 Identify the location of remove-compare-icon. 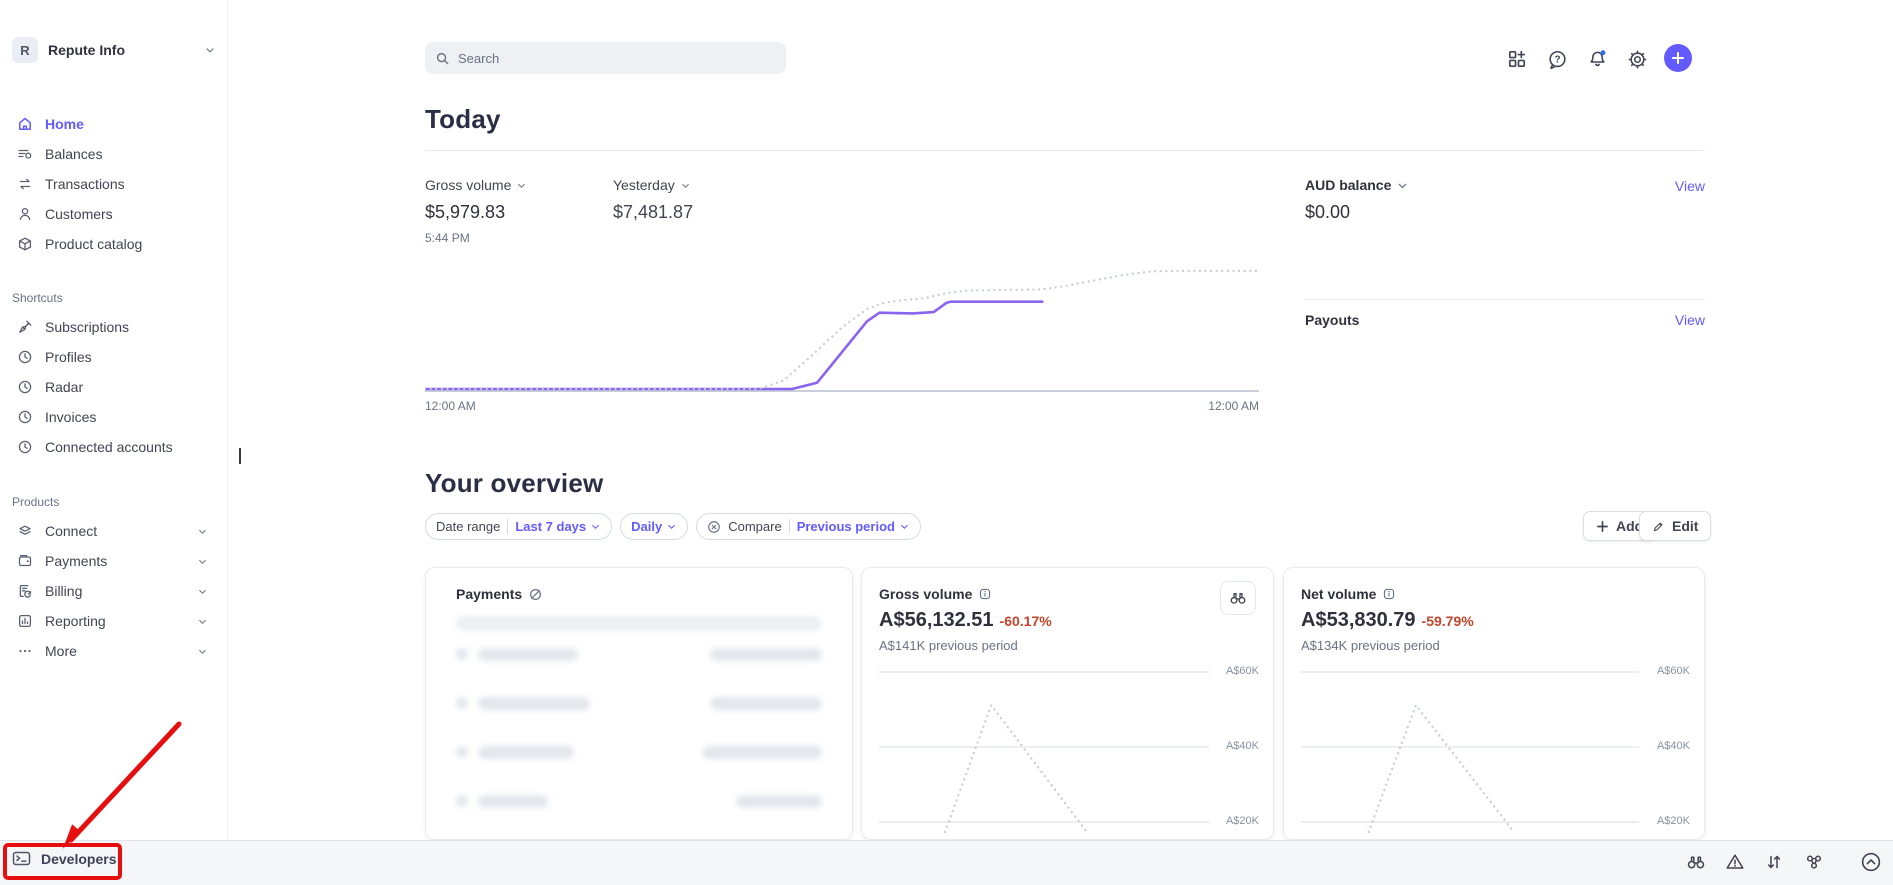
(714, 527).